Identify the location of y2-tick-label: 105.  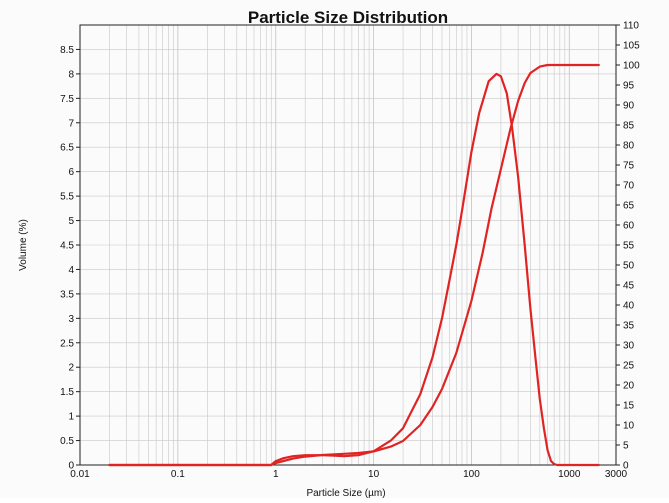
(631, 46).